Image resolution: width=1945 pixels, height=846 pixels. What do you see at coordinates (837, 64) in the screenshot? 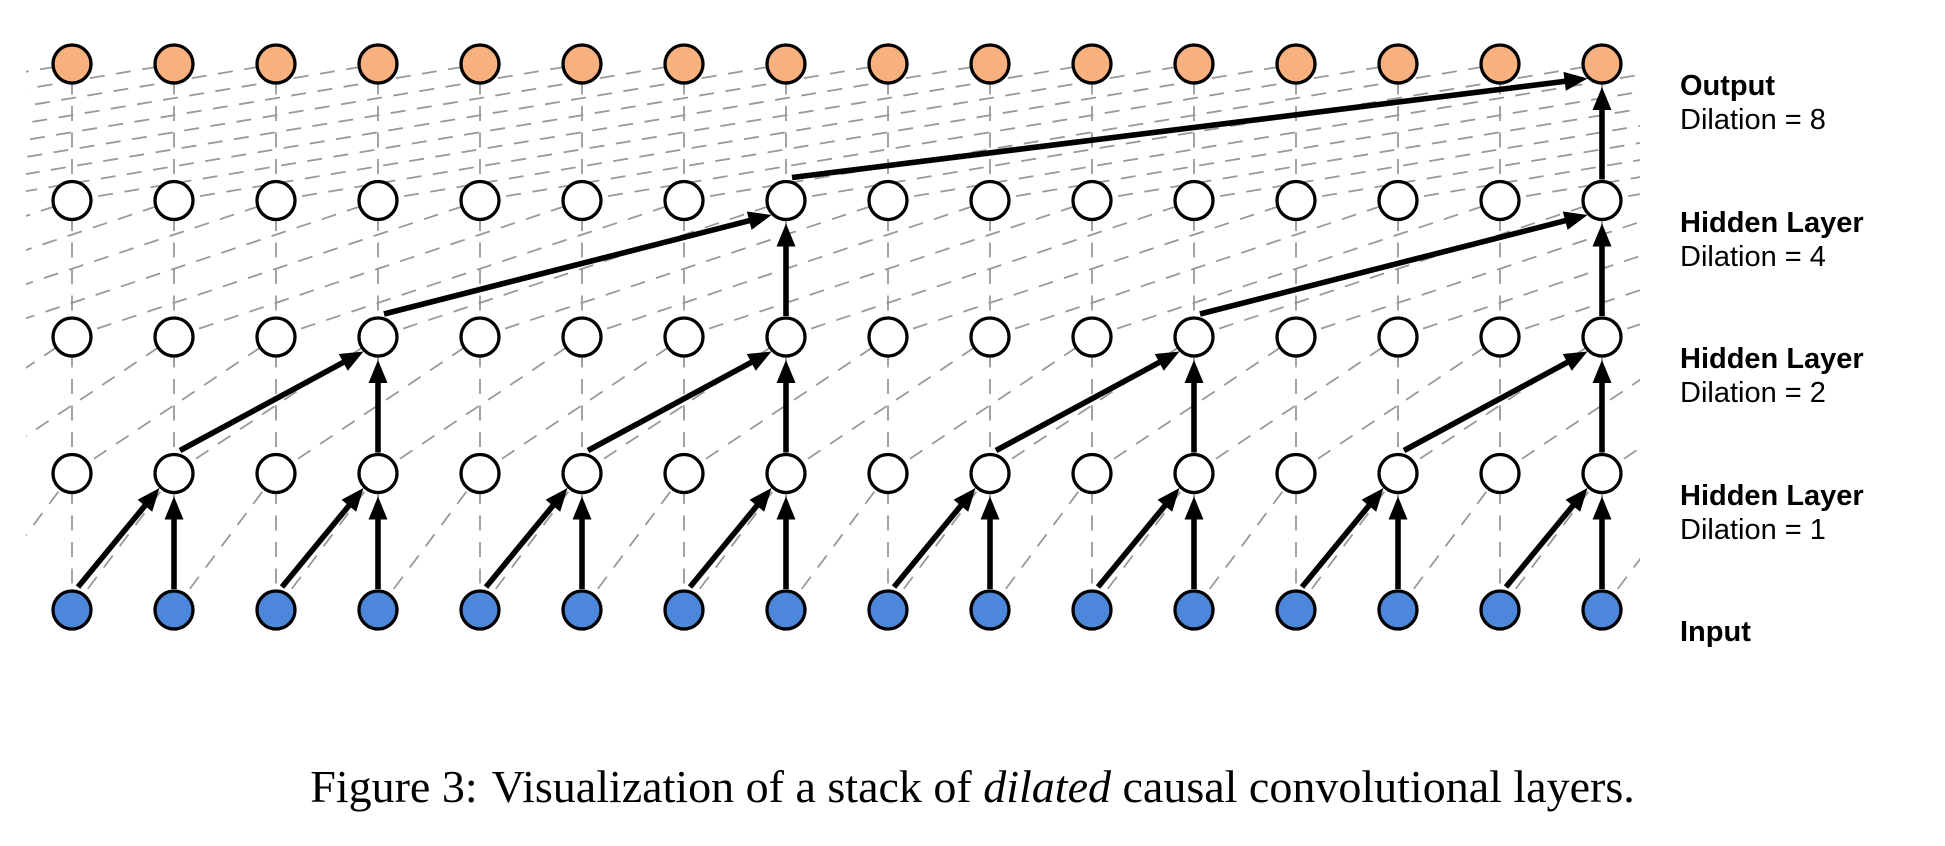
I see `output-layer-nodes` at bounding box center [837, 64].